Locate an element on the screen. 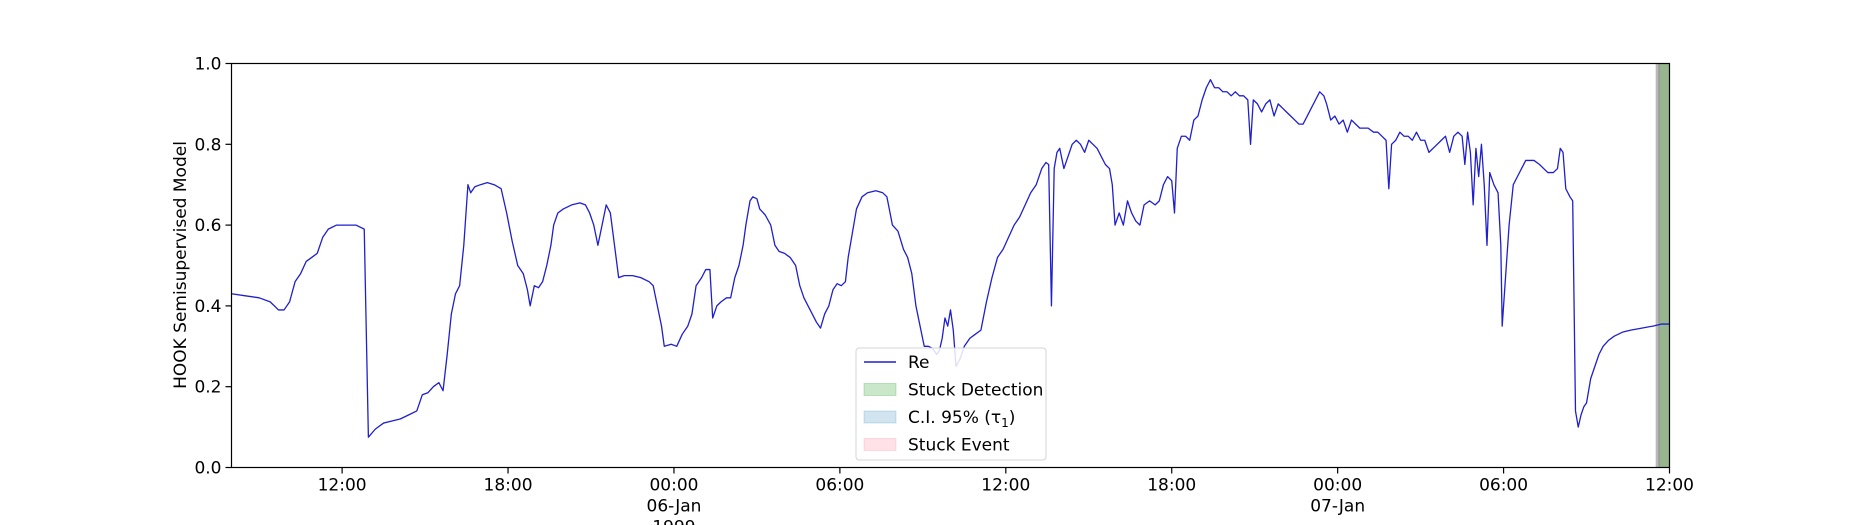 This screenshot has height=525, width=1850. y-tick-label: 0.6 is located at coordinates (207, 226).